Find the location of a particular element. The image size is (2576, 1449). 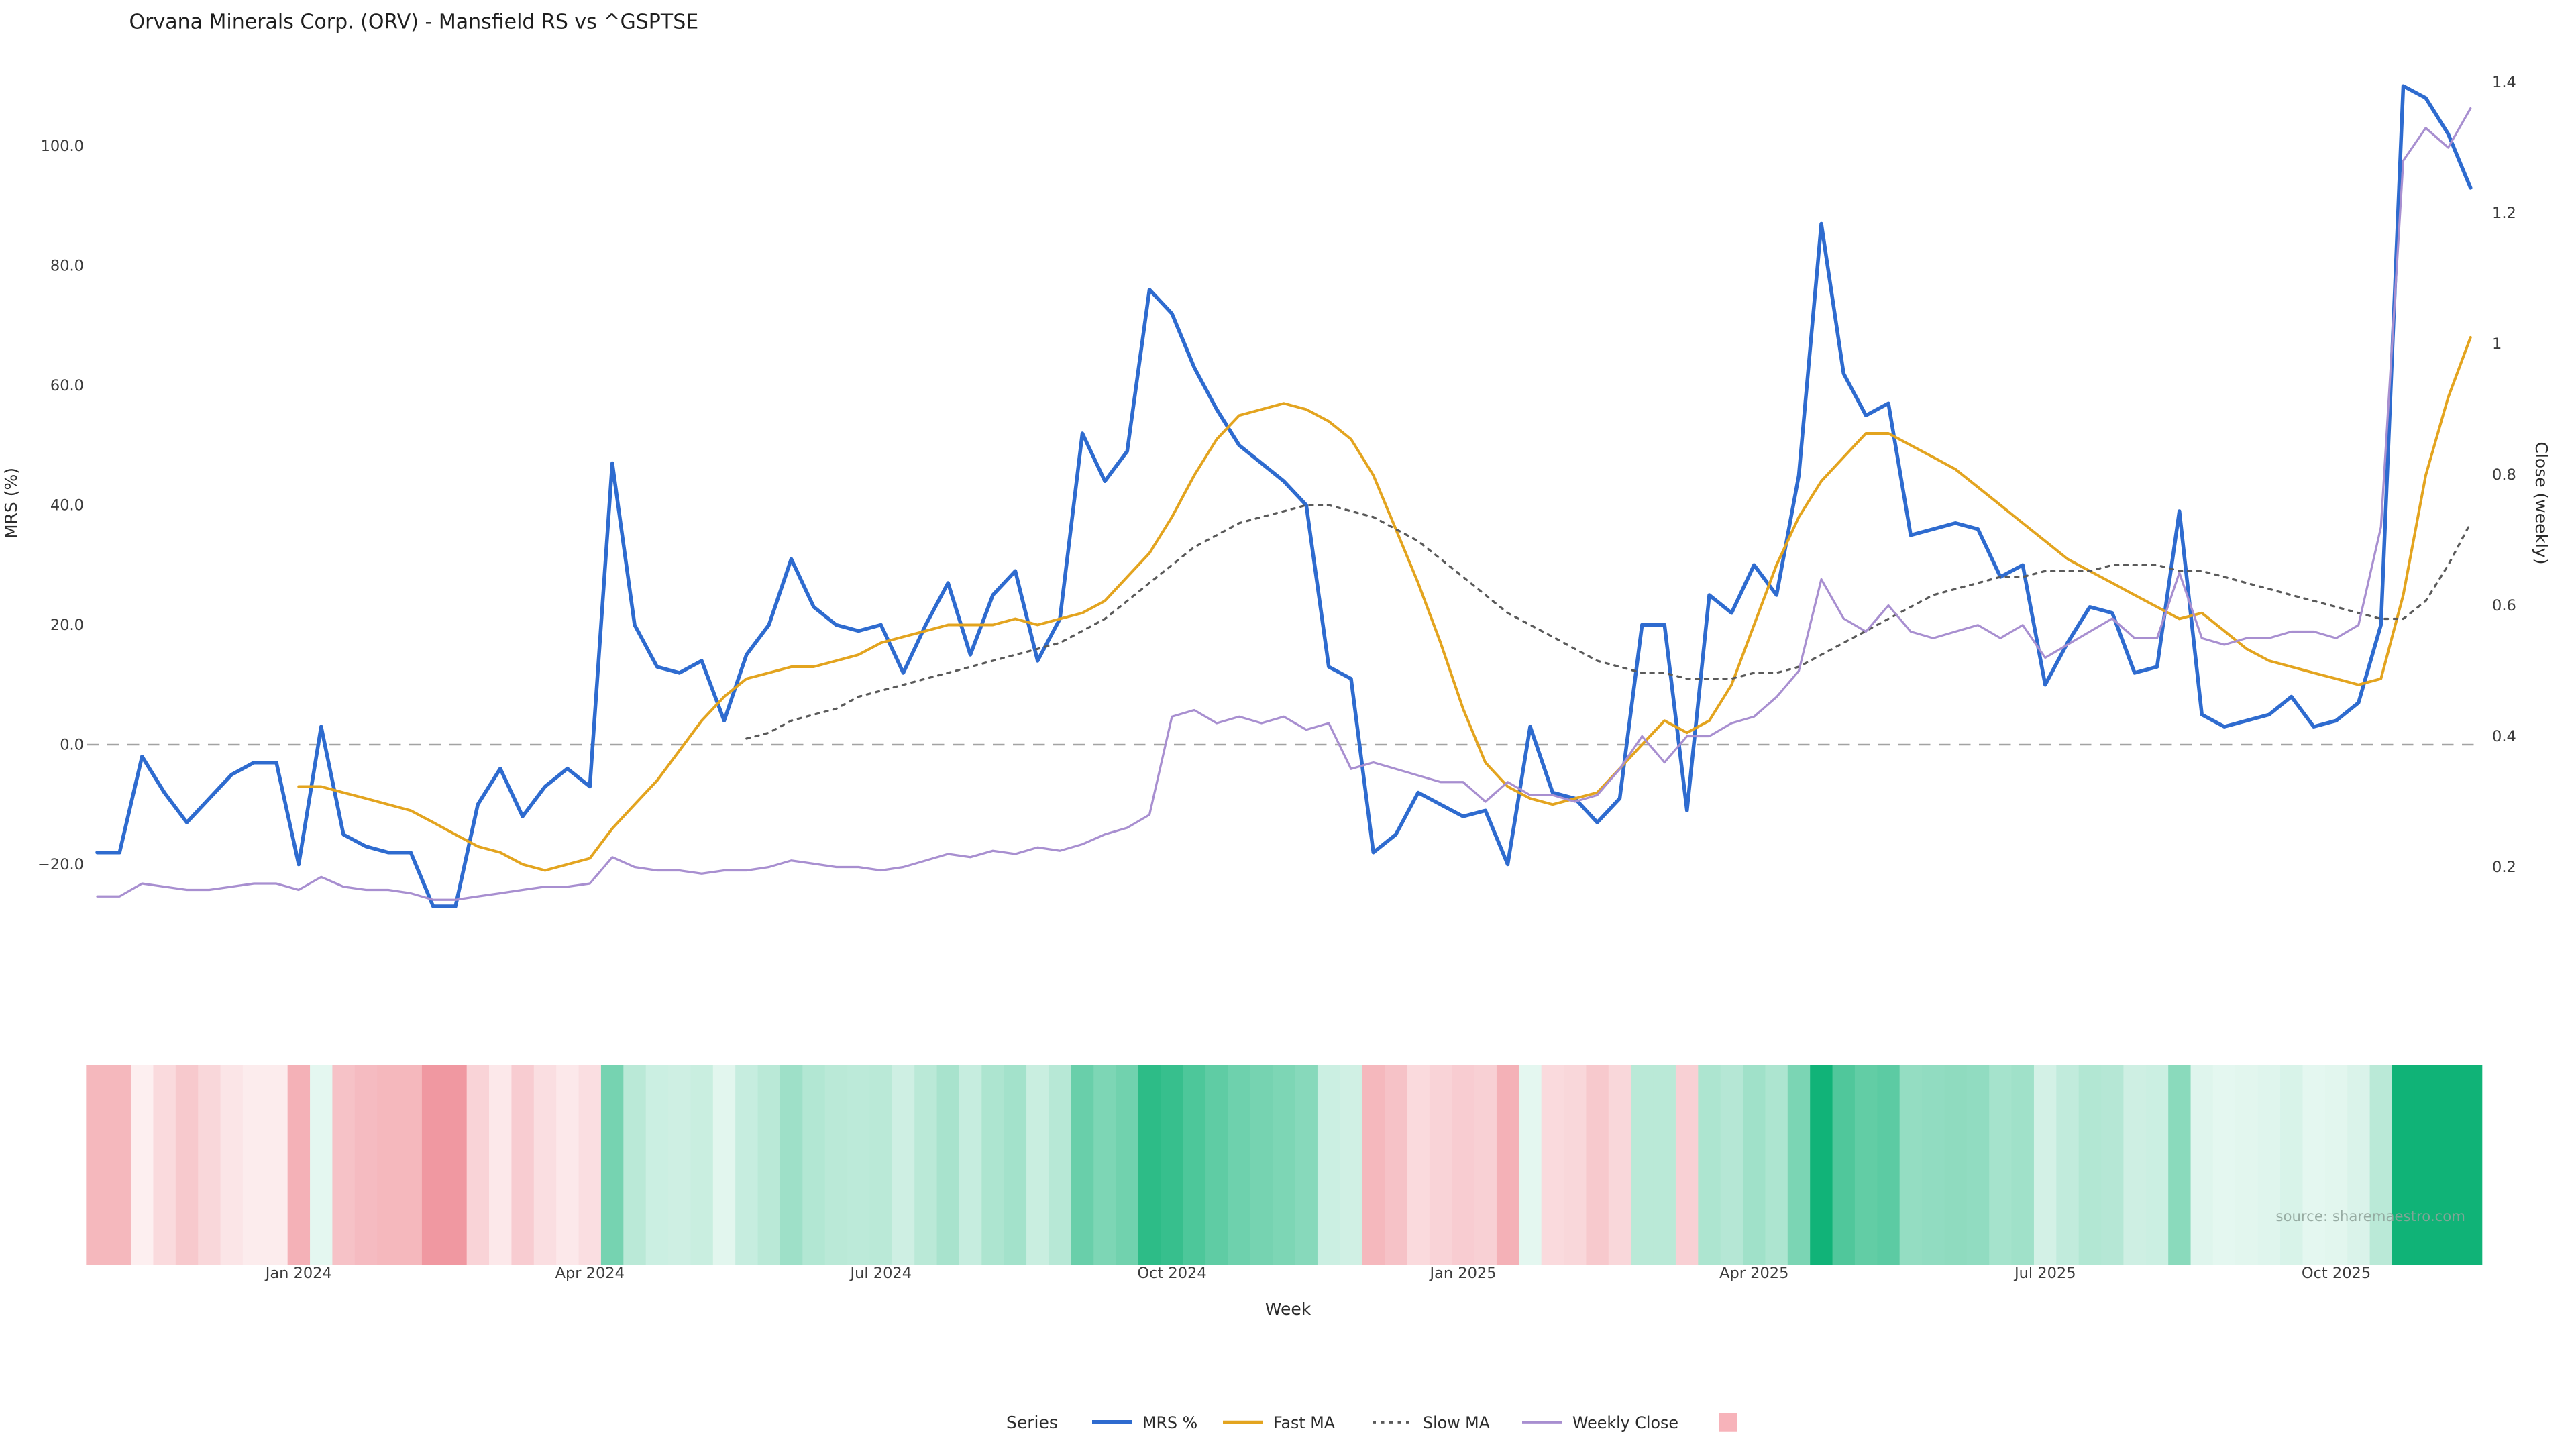

right-axis-tick-label: 0.8 is located at coordinates (2504, 475).